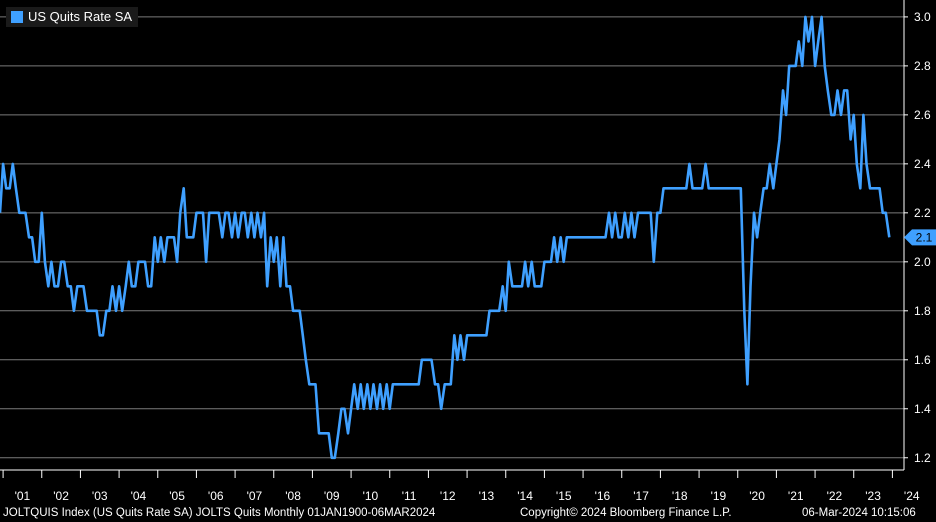 This screenshot has width=936, height=522. I want to click on x-tick-label: '04, so click(139, 496).